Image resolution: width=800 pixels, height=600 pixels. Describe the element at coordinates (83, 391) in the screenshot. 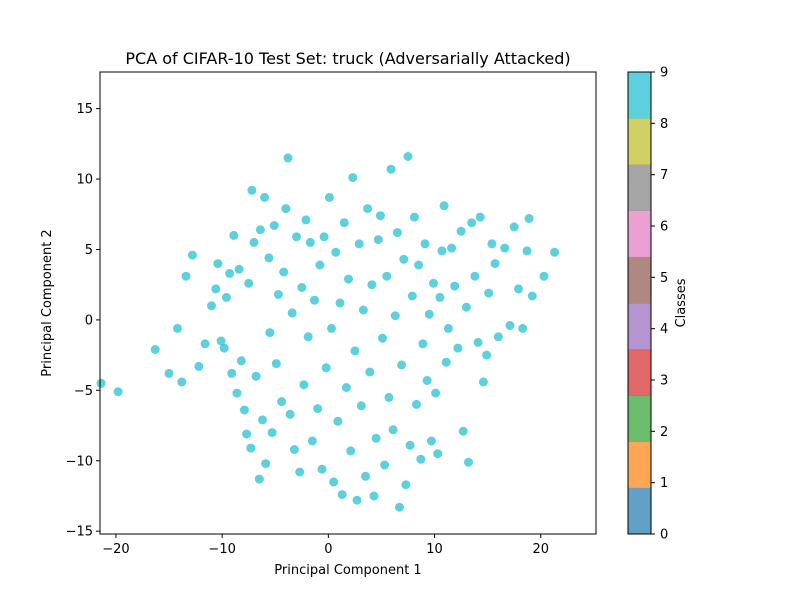

I see `y-tick-label: −5` at that location.